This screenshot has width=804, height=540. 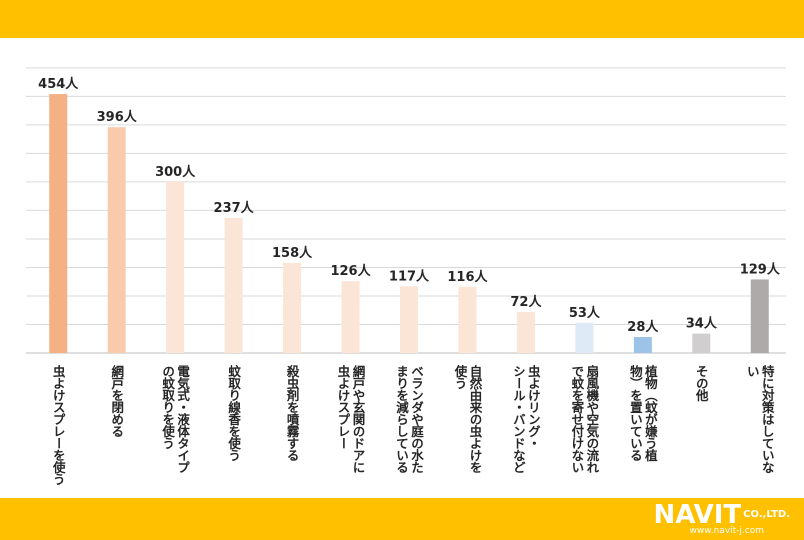 What do you see at coordinates (766, 514) in the screenshot?
I see `logo-suffix: CO.,LTD.` at bounding box center [766, 514].